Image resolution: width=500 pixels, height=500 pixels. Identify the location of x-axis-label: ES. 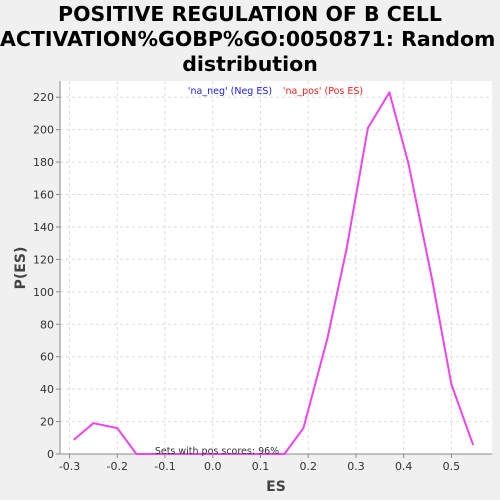
(276, 487).